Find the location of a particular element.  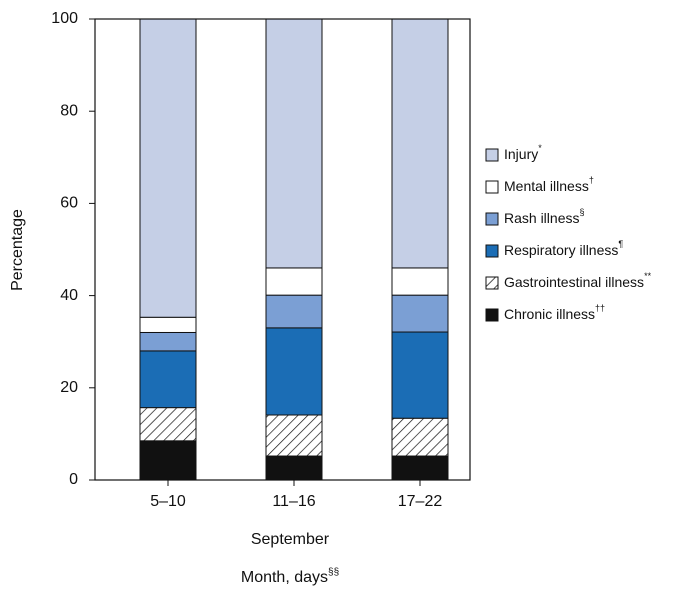

y-tick-label: 0 is located at coordinates (73, 479).